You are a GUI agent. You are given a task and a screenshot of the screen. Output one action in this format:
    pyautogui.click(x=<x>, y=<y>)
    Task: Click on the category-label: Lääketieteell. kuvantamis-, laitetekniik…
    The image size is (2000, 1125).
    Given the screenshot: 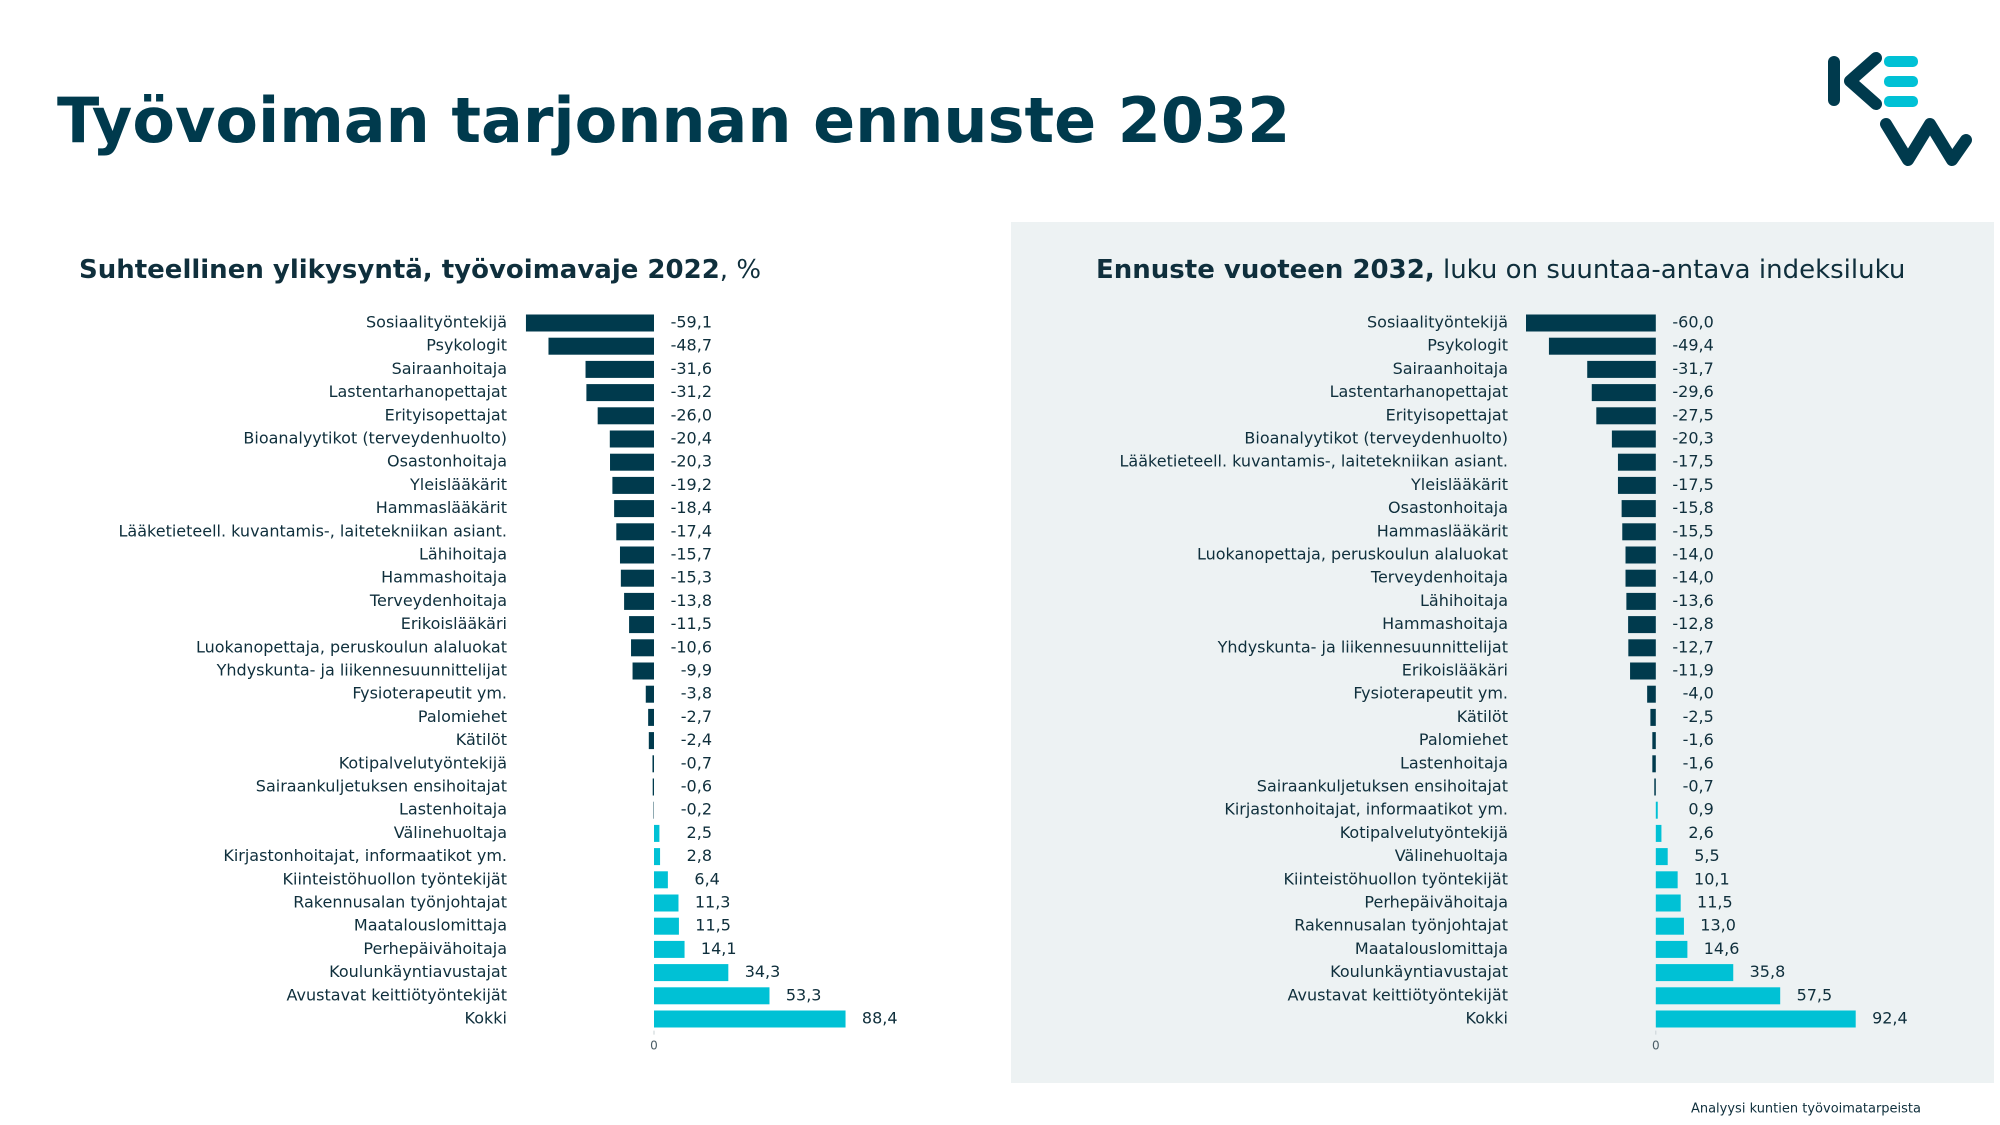 What is the action you would take?
    pyautogui.click(x=1314, y=461)
    